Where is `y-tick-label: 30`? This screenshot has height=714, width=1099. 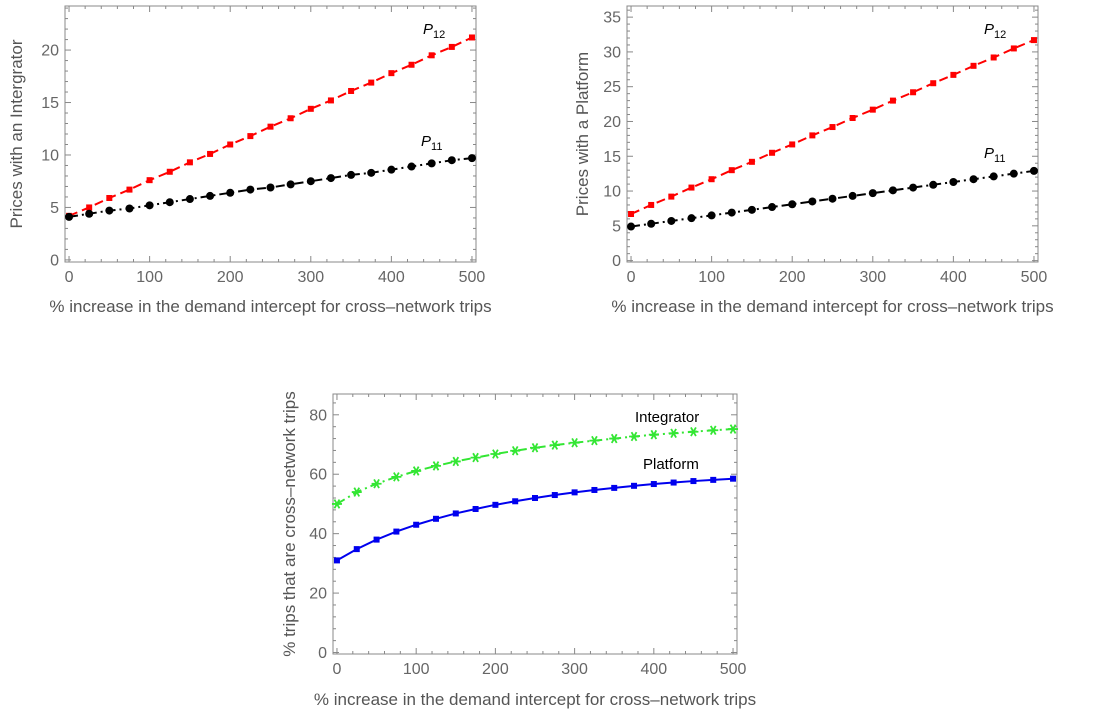
y-tick-label: 30 is located at coordinates (612, 52).